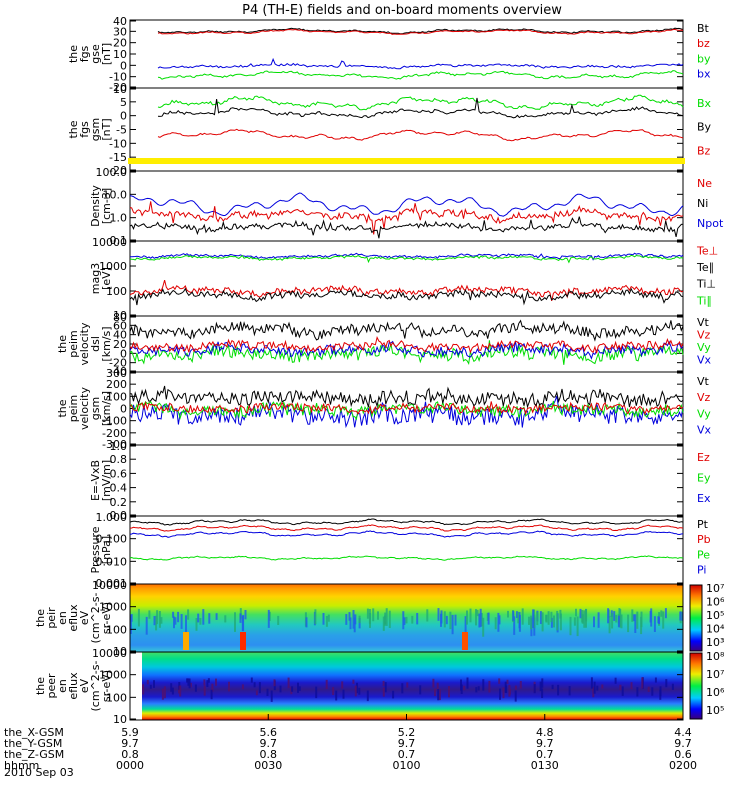 The image size is (750, 800). Describe the element at coordinates (106, 54) in the screenshot. I see `y-axis-label: [nT]` at that location.